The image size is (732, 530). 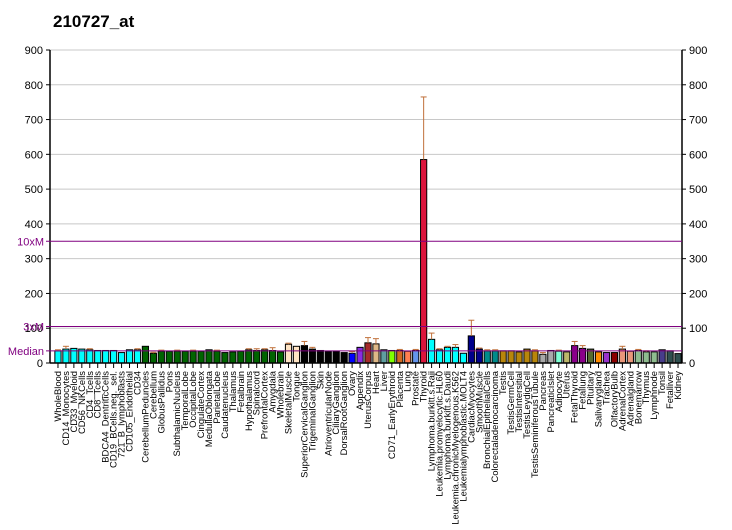 I want to click on x-category-label: Colorectaladenocarcinoma, so click(x=494, y=426).